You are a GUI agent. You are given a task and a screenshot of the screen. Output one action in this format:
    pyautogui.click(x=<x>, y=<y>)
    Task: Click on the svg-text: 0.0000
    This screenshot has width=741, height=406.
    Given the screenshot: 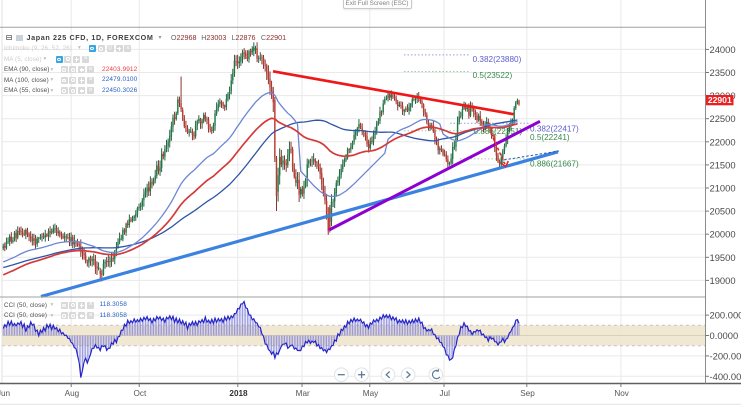 What is the action you would take?
    pyautogui.click(x=724, y=335)
    